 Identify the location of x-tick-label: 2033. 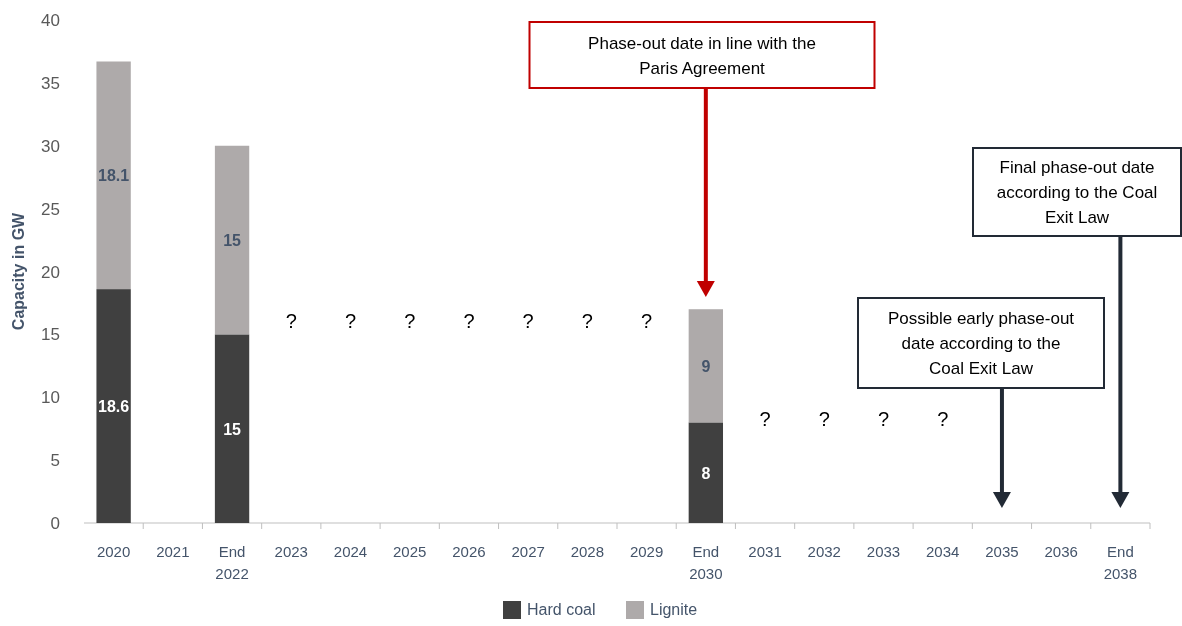
(883, 551).